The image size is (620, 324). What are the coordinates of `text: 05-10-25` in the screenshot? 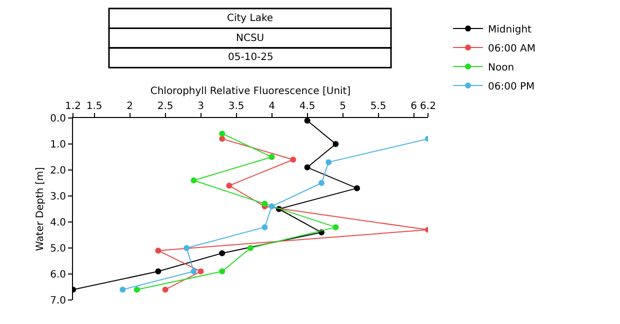 It's located at (251, 57).